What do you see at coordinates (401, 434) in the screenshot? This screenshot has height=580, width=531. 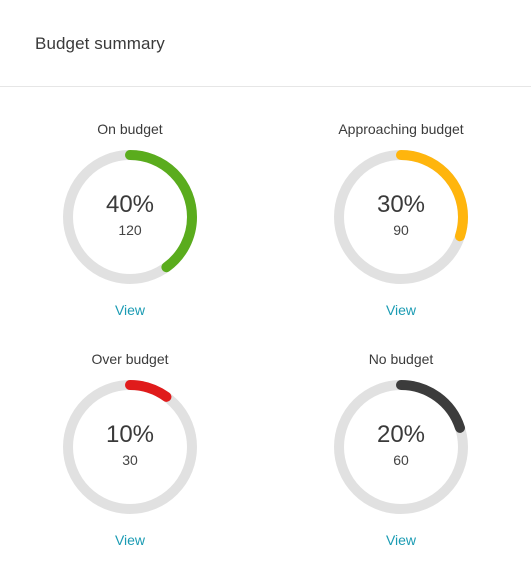 I see `gauge-percent: 20%` at bounding box center [401, 434].